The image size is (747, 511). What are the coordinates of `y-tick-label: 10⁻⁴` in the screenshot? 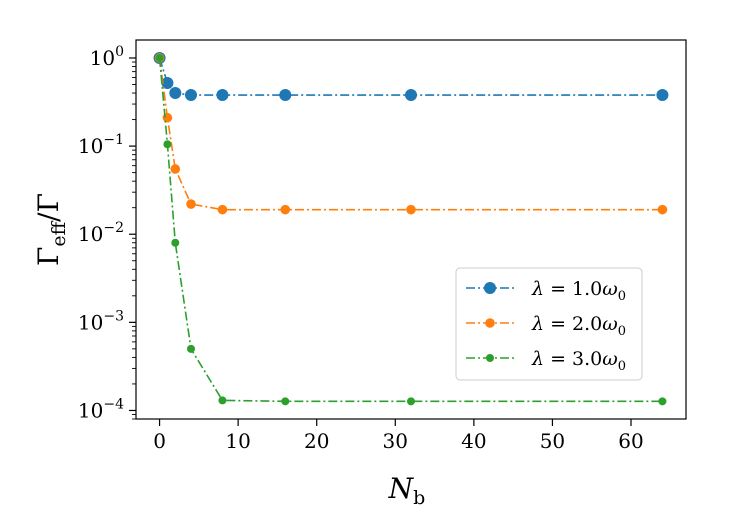 It's located at (101, 409).